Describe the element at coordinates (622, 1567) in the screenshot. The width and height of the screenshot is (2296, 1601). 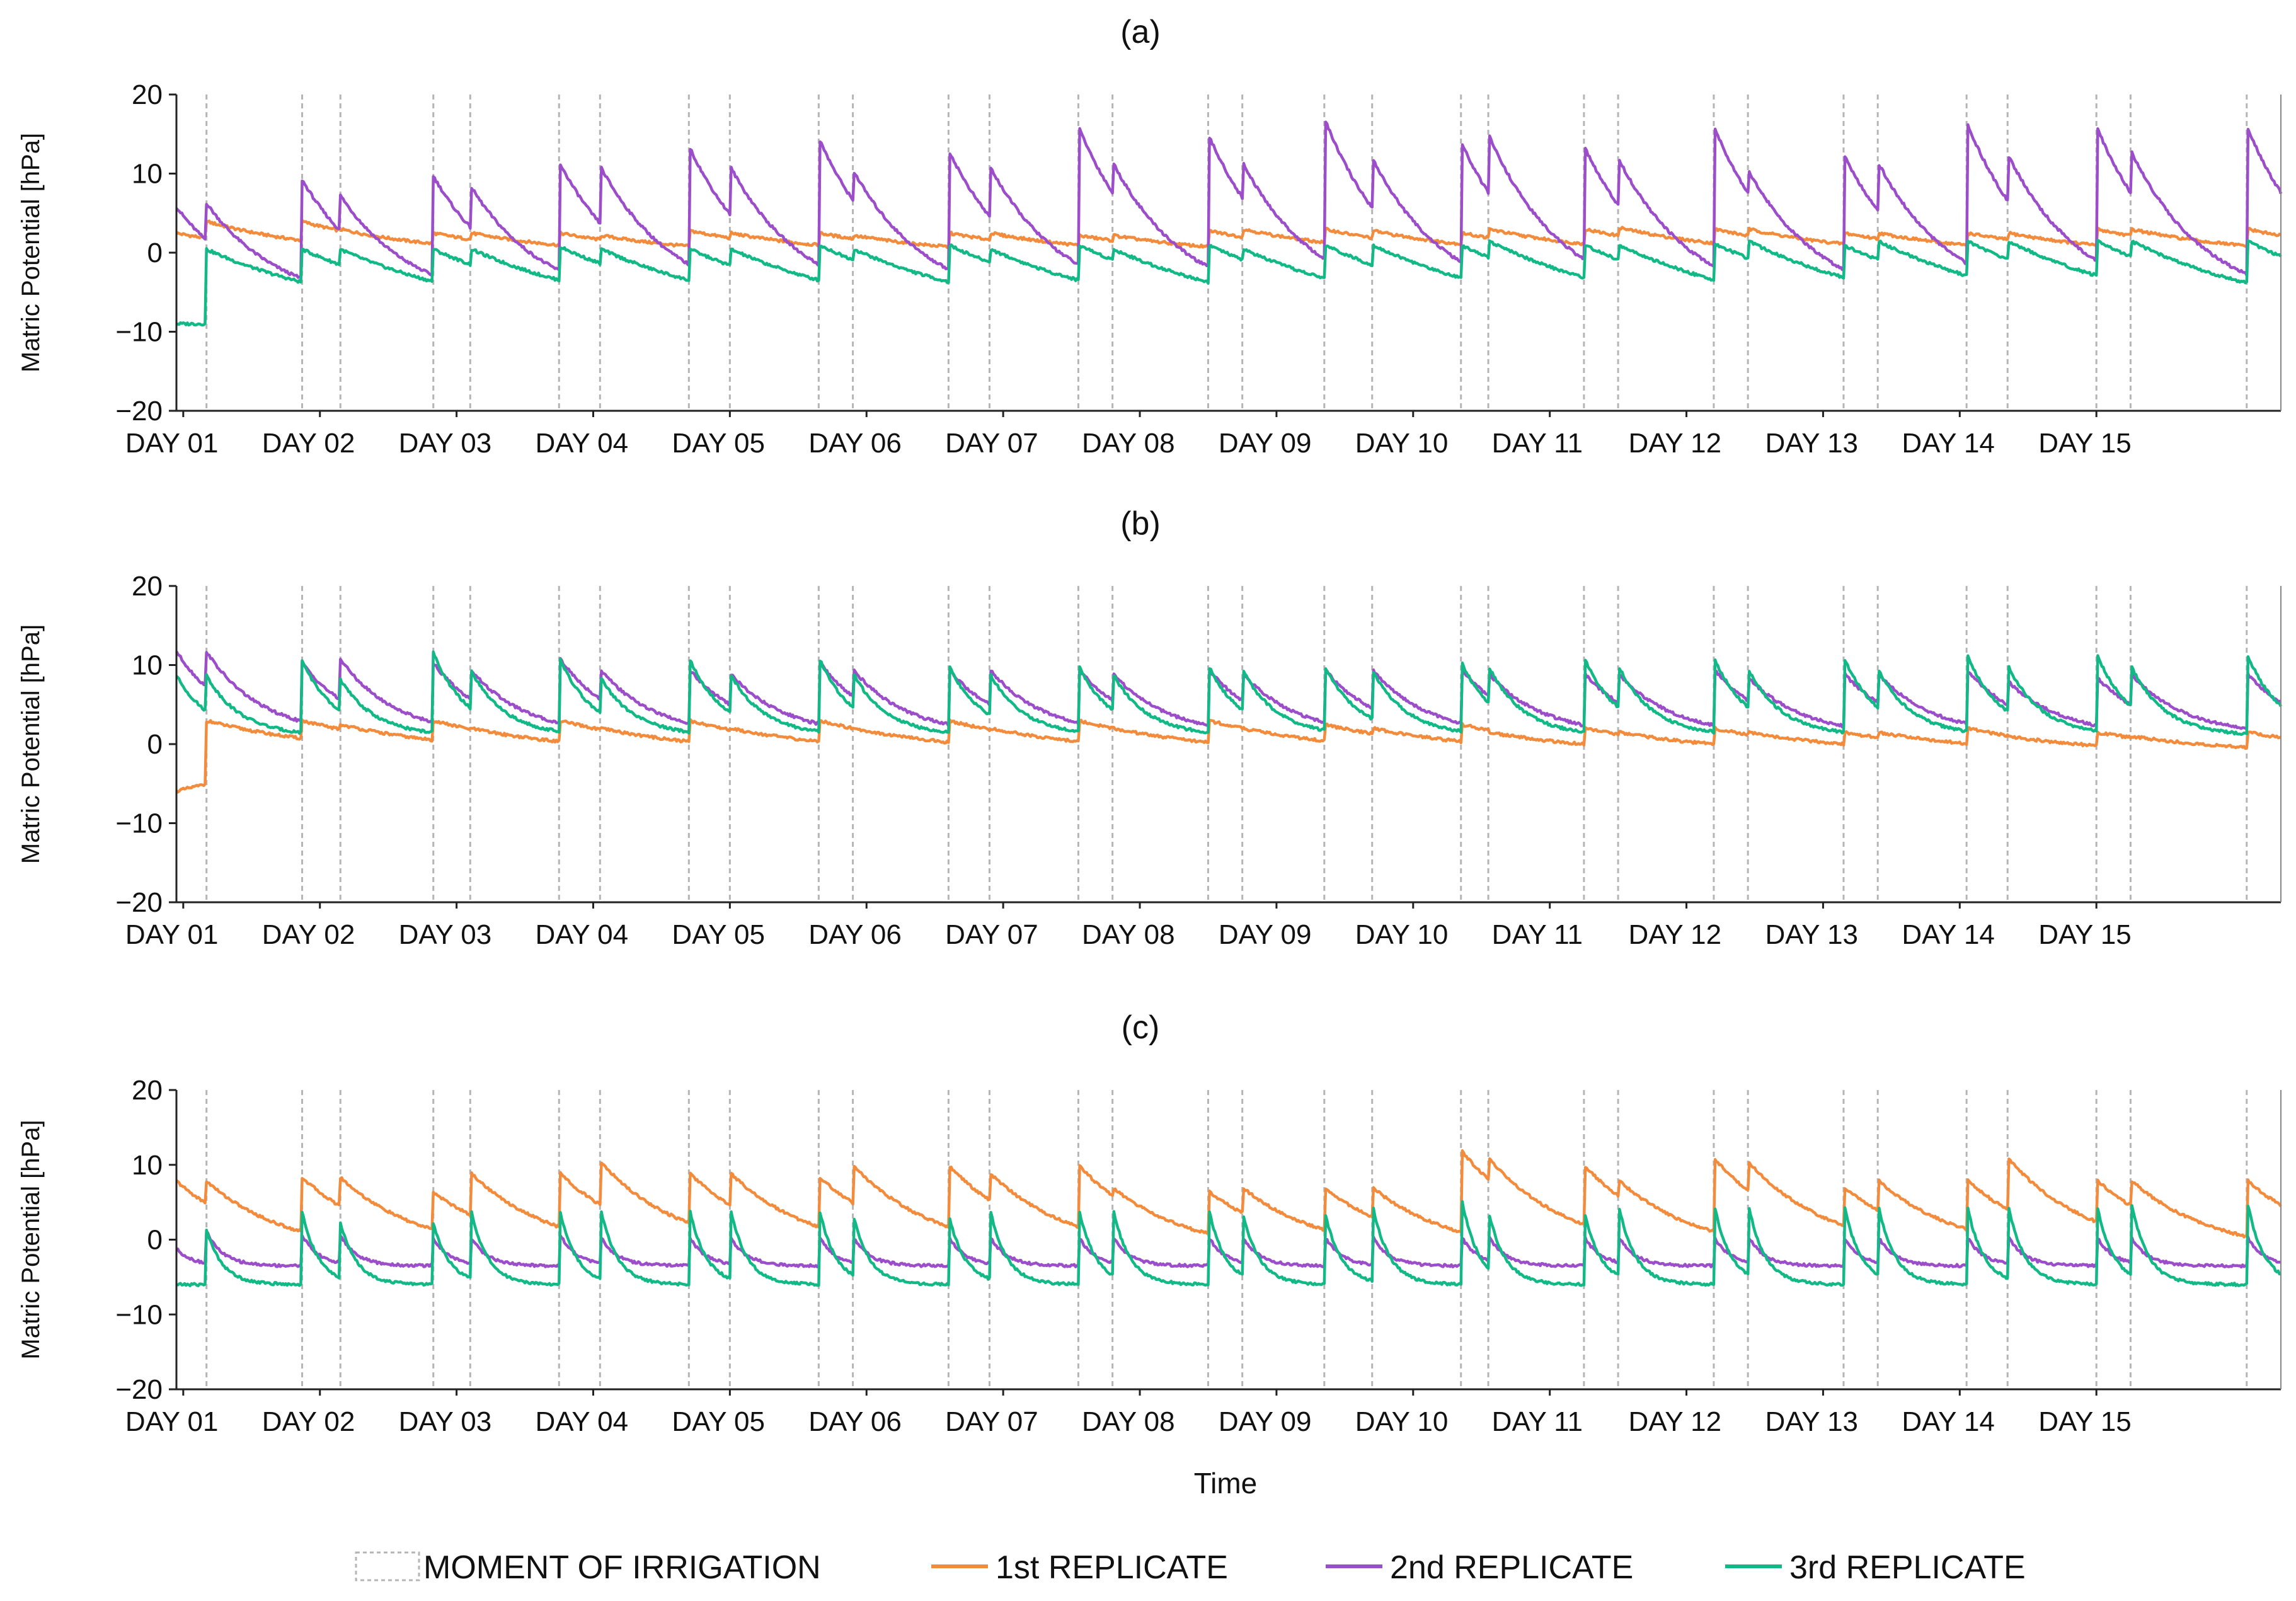
I see `legend-label-irrigation: MOMENT OF IRRIGATION` at that location.